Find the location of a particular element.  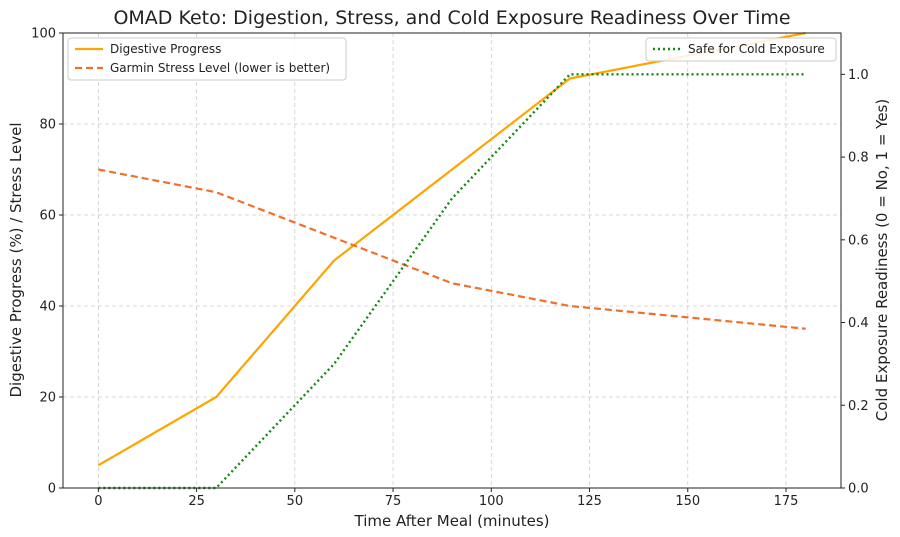

x-tick-label: 50 is located at coordinates (295, 501).